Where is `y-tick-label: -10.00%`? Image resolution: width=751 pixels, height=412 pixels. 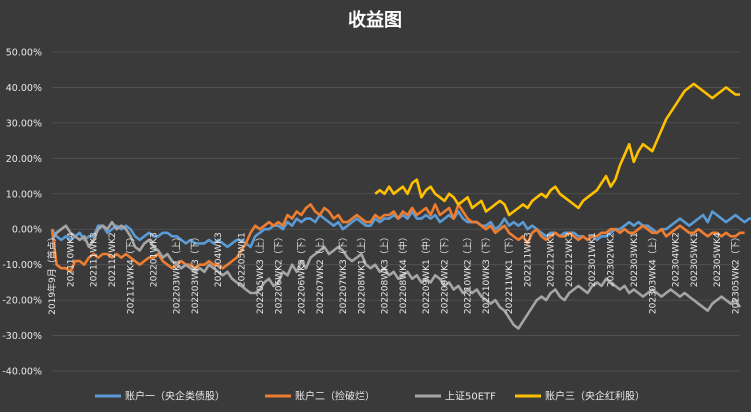 y-tick-label: -10.00% is located at coordinates (22, 265).